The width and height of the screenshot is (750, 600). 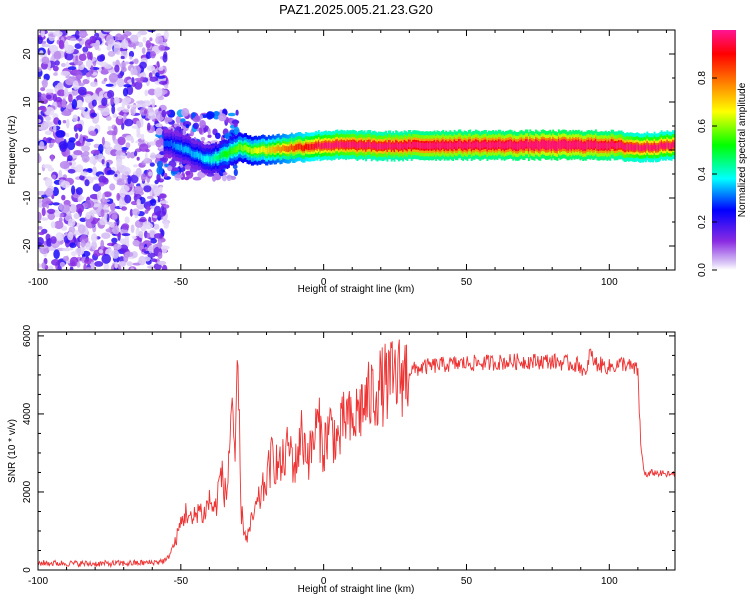 I want to click on spectrogram-y-axis-label: Frequency (Hz), so click(x=12, y=150).